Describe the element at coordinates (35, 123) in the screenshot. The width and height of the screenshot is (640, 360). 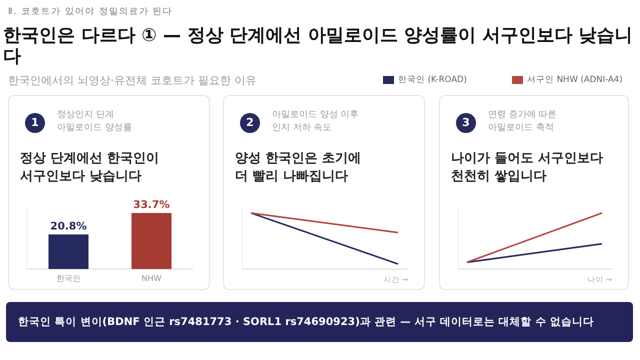
I see `text: 1` at that location.